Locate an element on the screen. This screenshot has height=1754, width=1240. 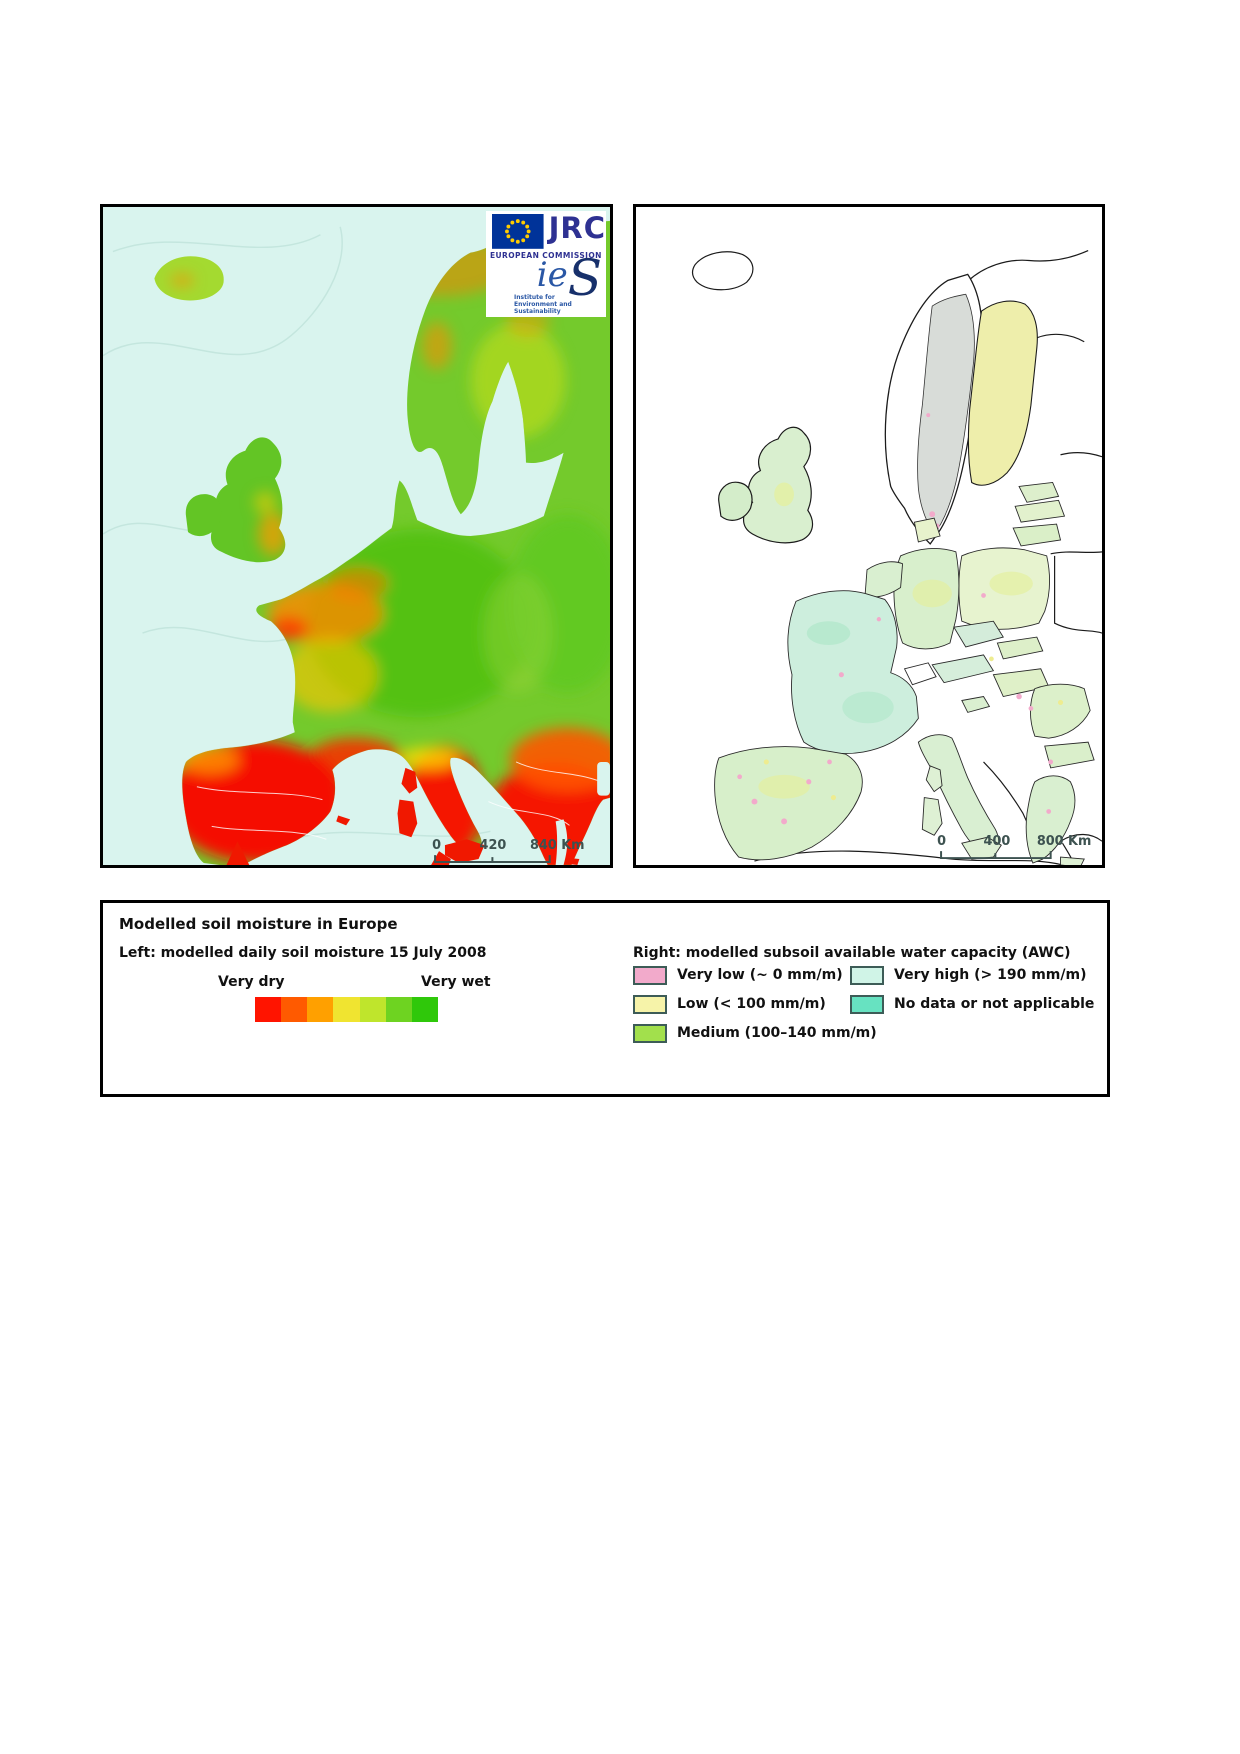
swatch-medium is located at coordinates (650, 1033).